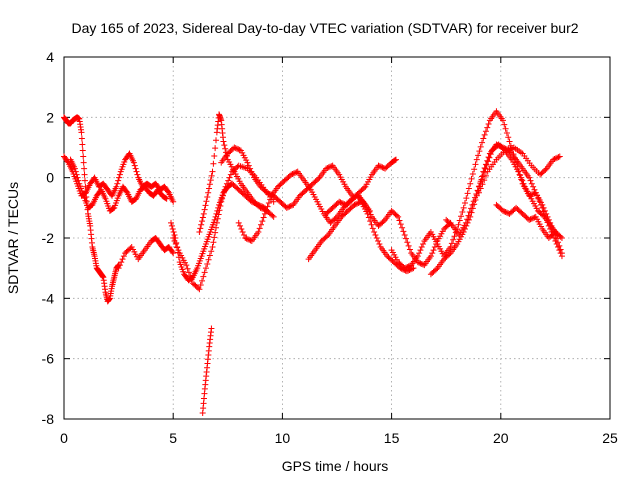 The height and width of the screenshot is (480, 640). Describe the element at coordinates (207, 370) in the screenshot. I see `series-track-h` at that location.